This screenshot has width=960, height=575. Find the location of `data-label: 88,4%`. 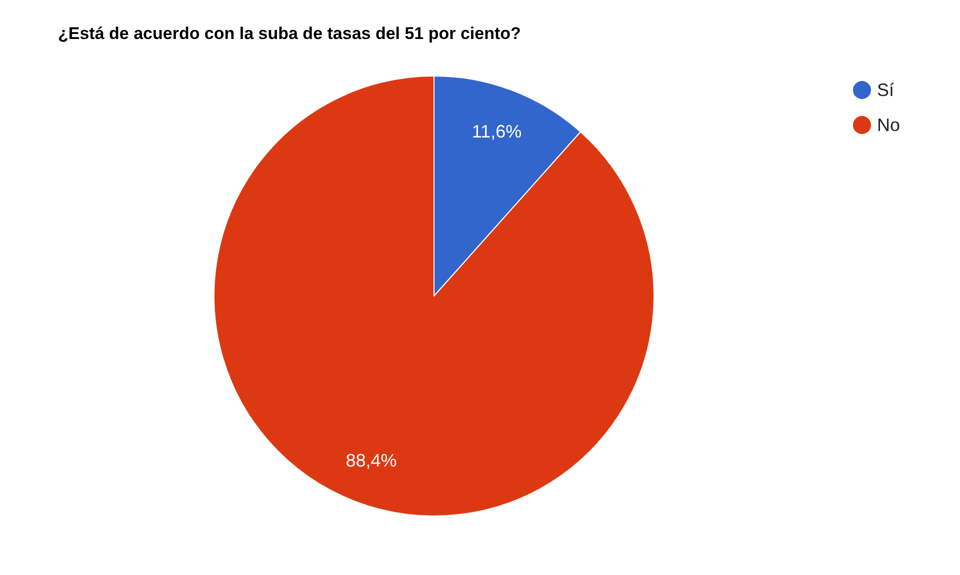

data-label: 88,4% is located at coordinates (371, 460).